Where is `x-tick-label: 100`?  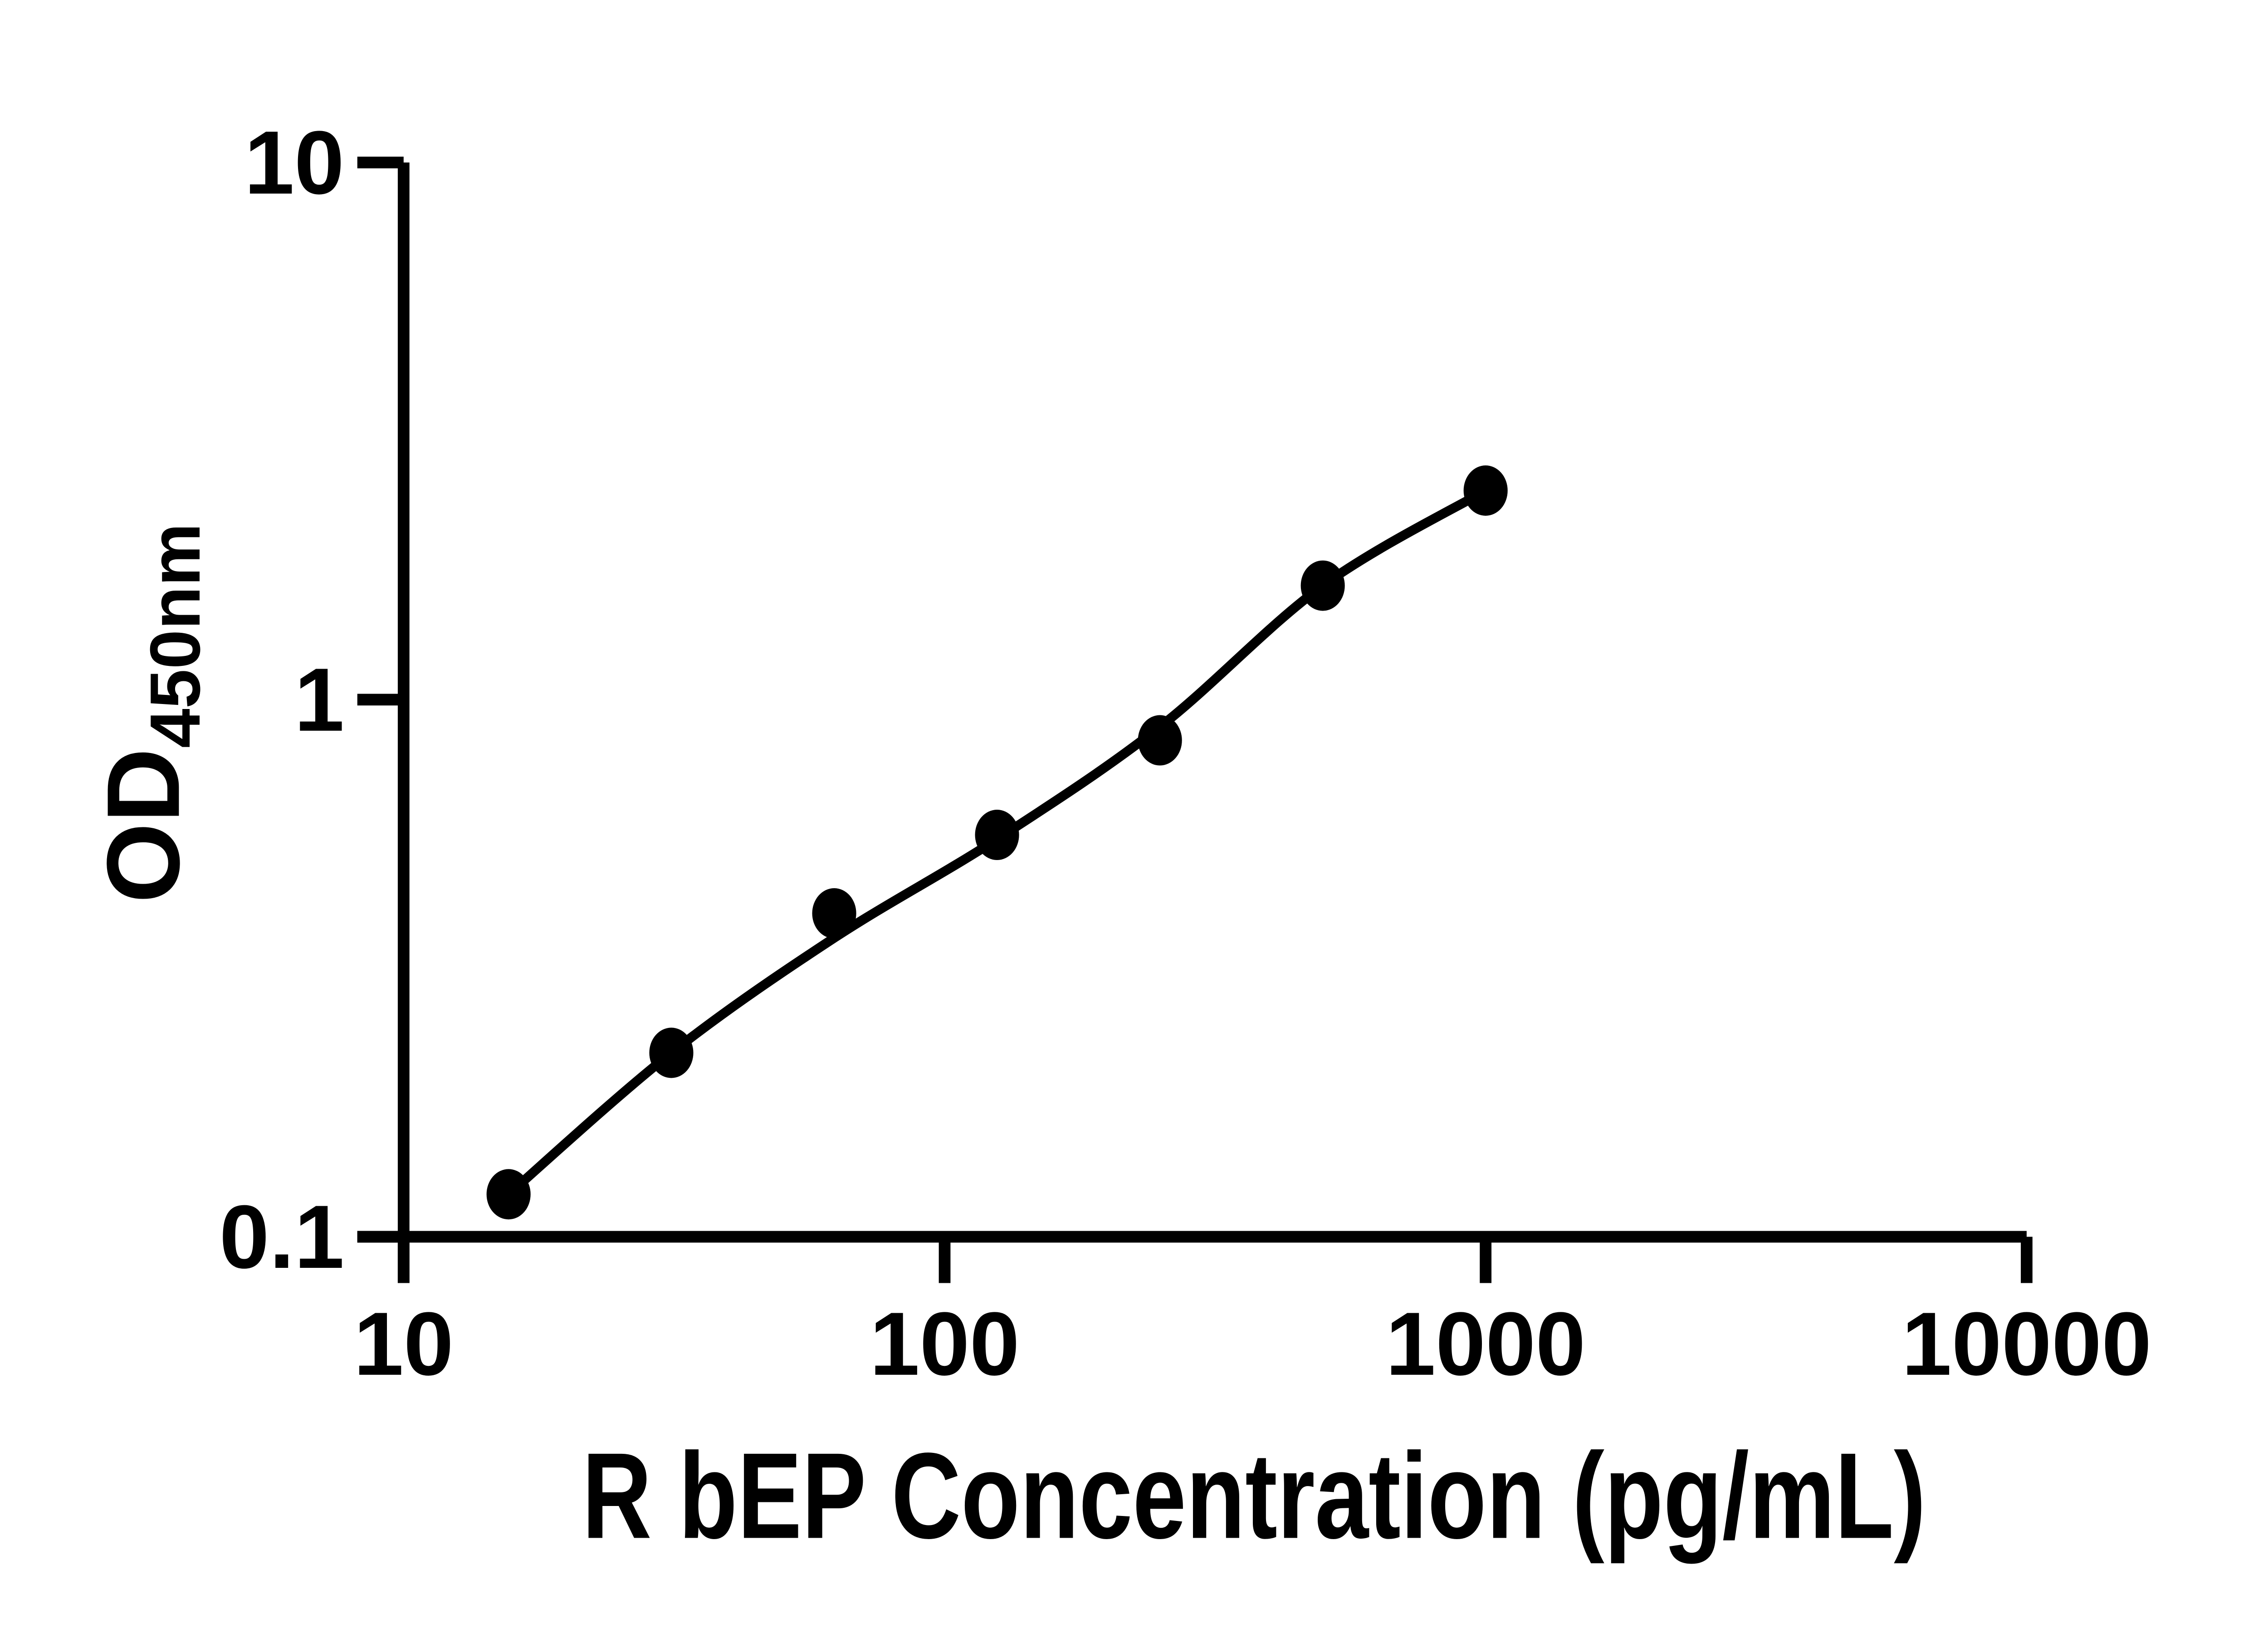 x-tick-label: 100 is located at coordinates (945, 1344).